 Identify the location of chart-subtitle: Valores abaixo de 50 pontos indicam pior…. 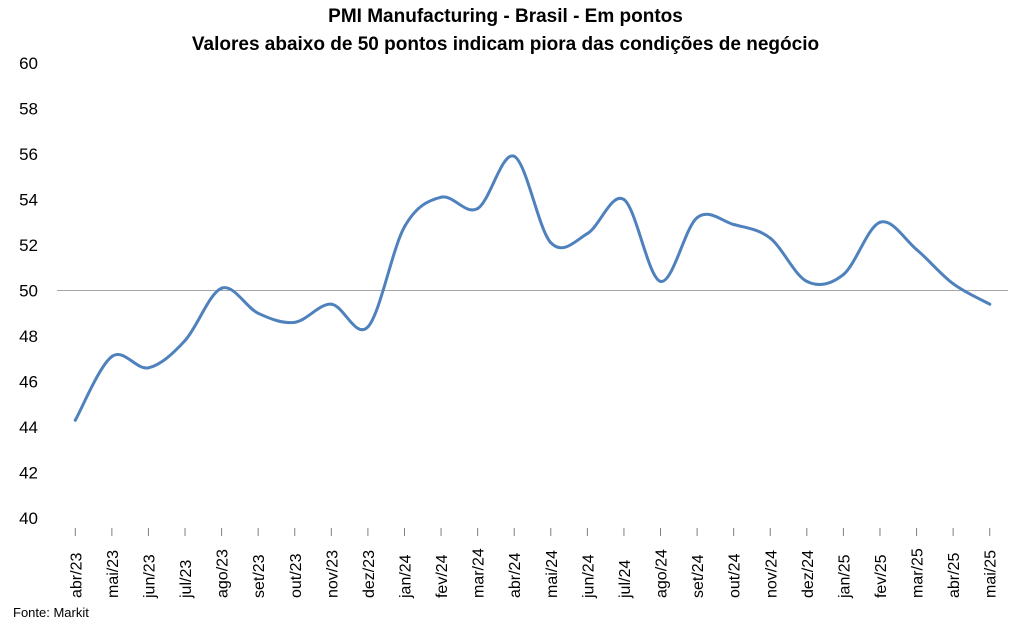
(505, 44).